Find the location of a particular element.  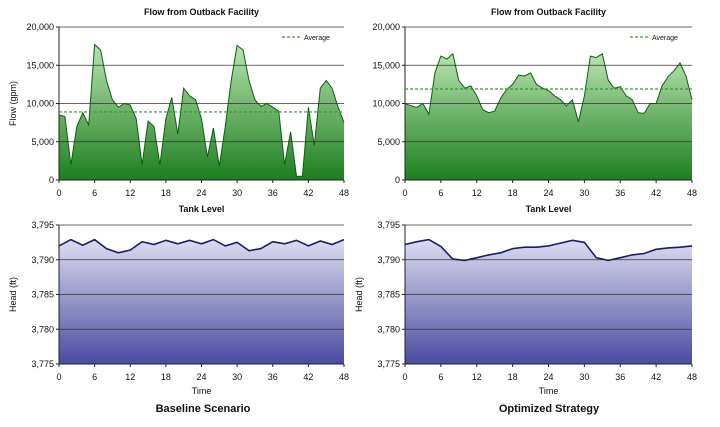

flow-optimized-xtick-label-6: 36 is located at coordinates (620, 193).